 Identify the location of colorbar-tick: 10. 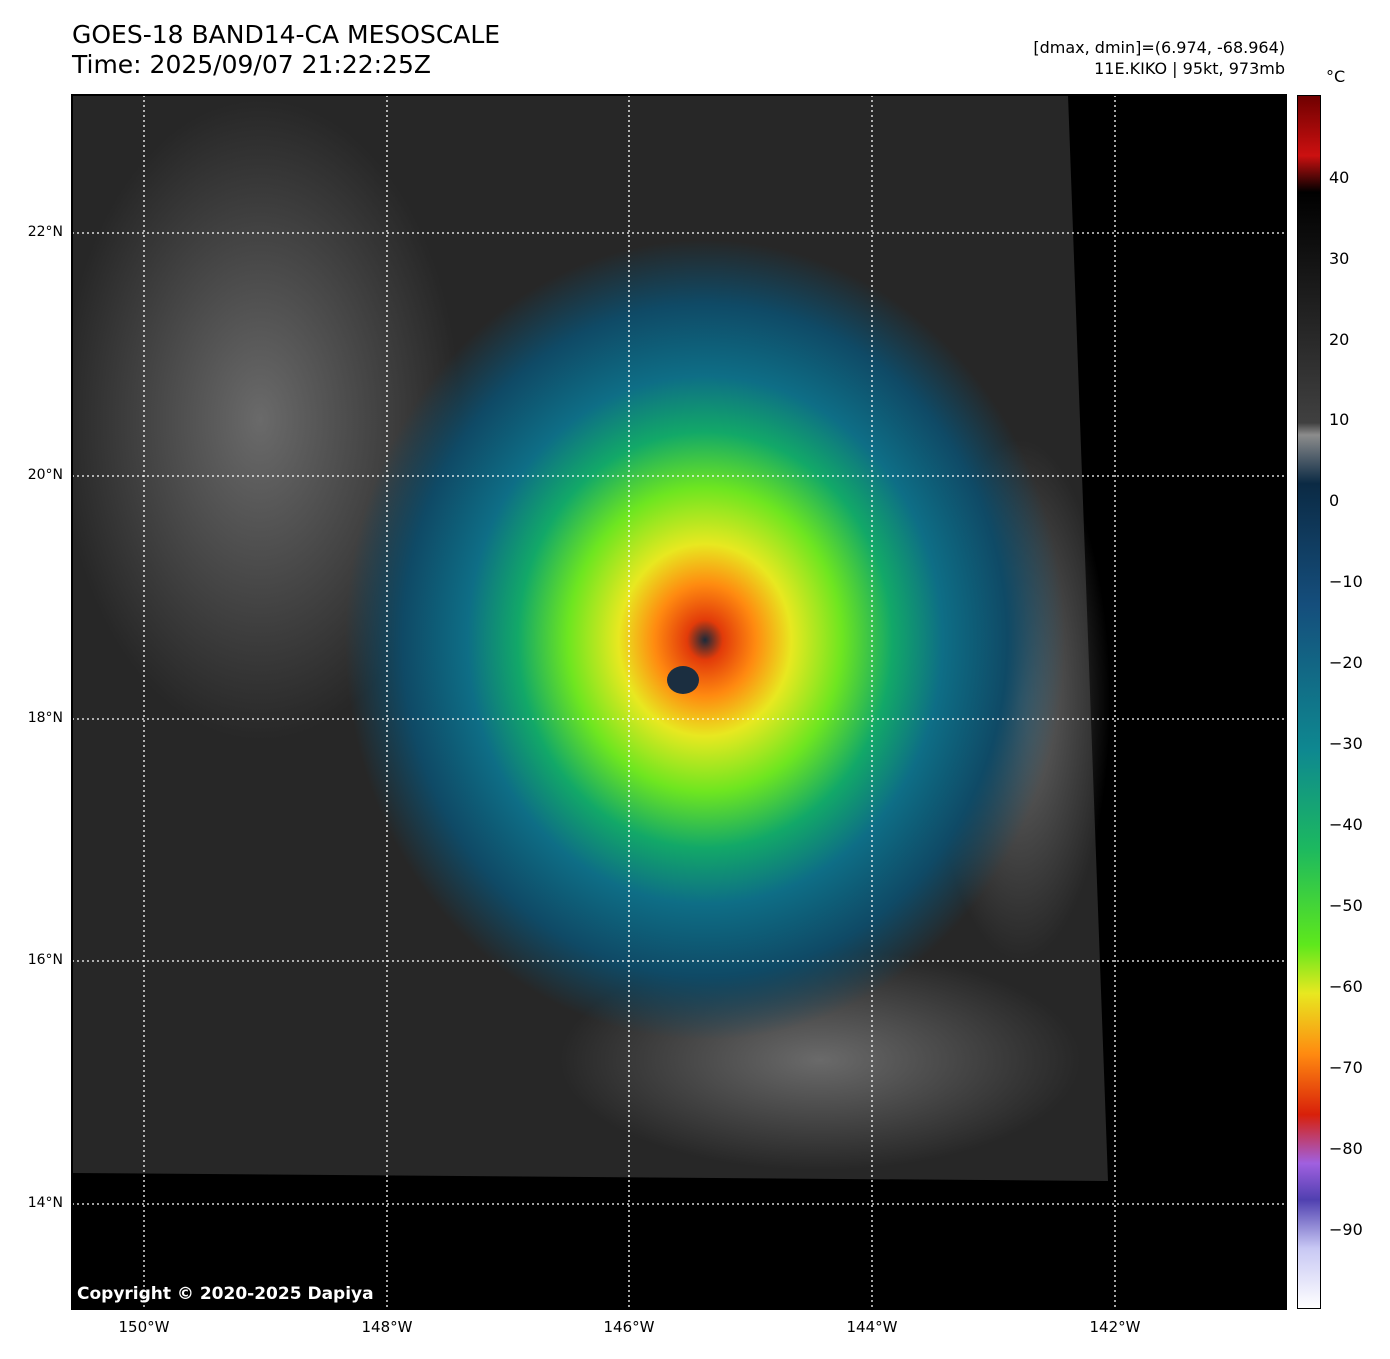
(1339, 419).